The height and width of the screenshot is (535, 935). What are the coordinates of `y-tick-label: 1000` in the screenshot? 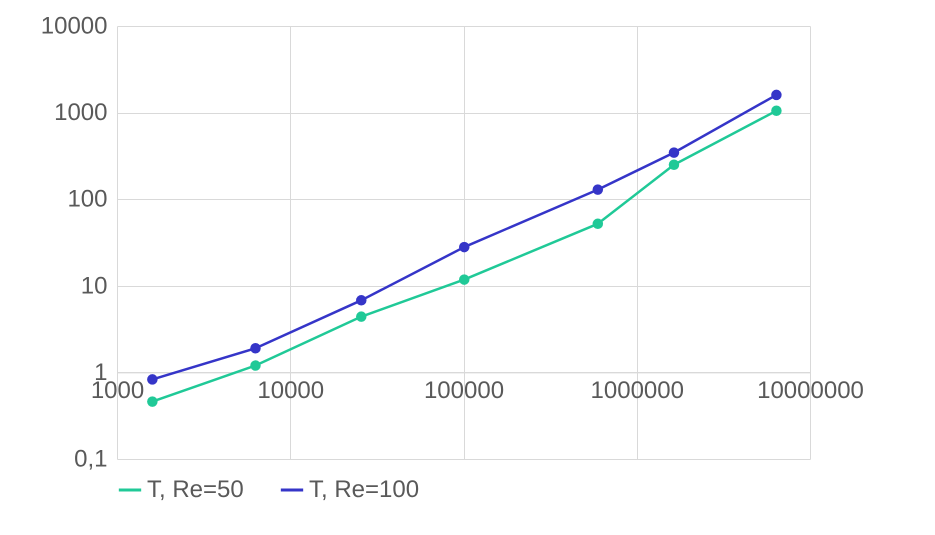 It's located at (81, 112).